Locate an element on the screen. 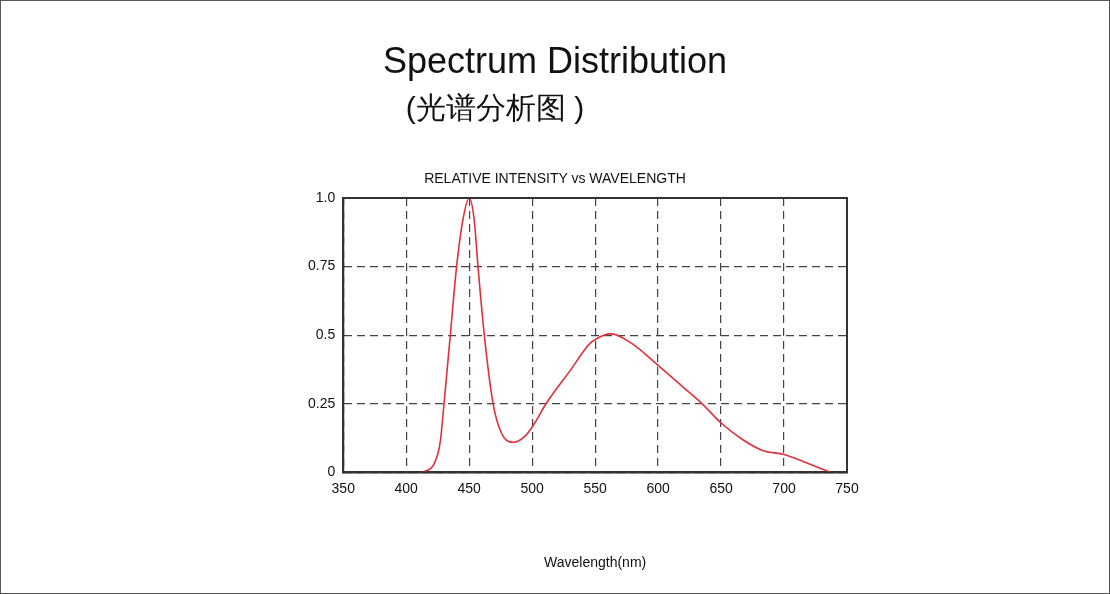 This screenshot has height=594, width=1110. y-tick-label: 1.0 is located at coordinates (325, 196).